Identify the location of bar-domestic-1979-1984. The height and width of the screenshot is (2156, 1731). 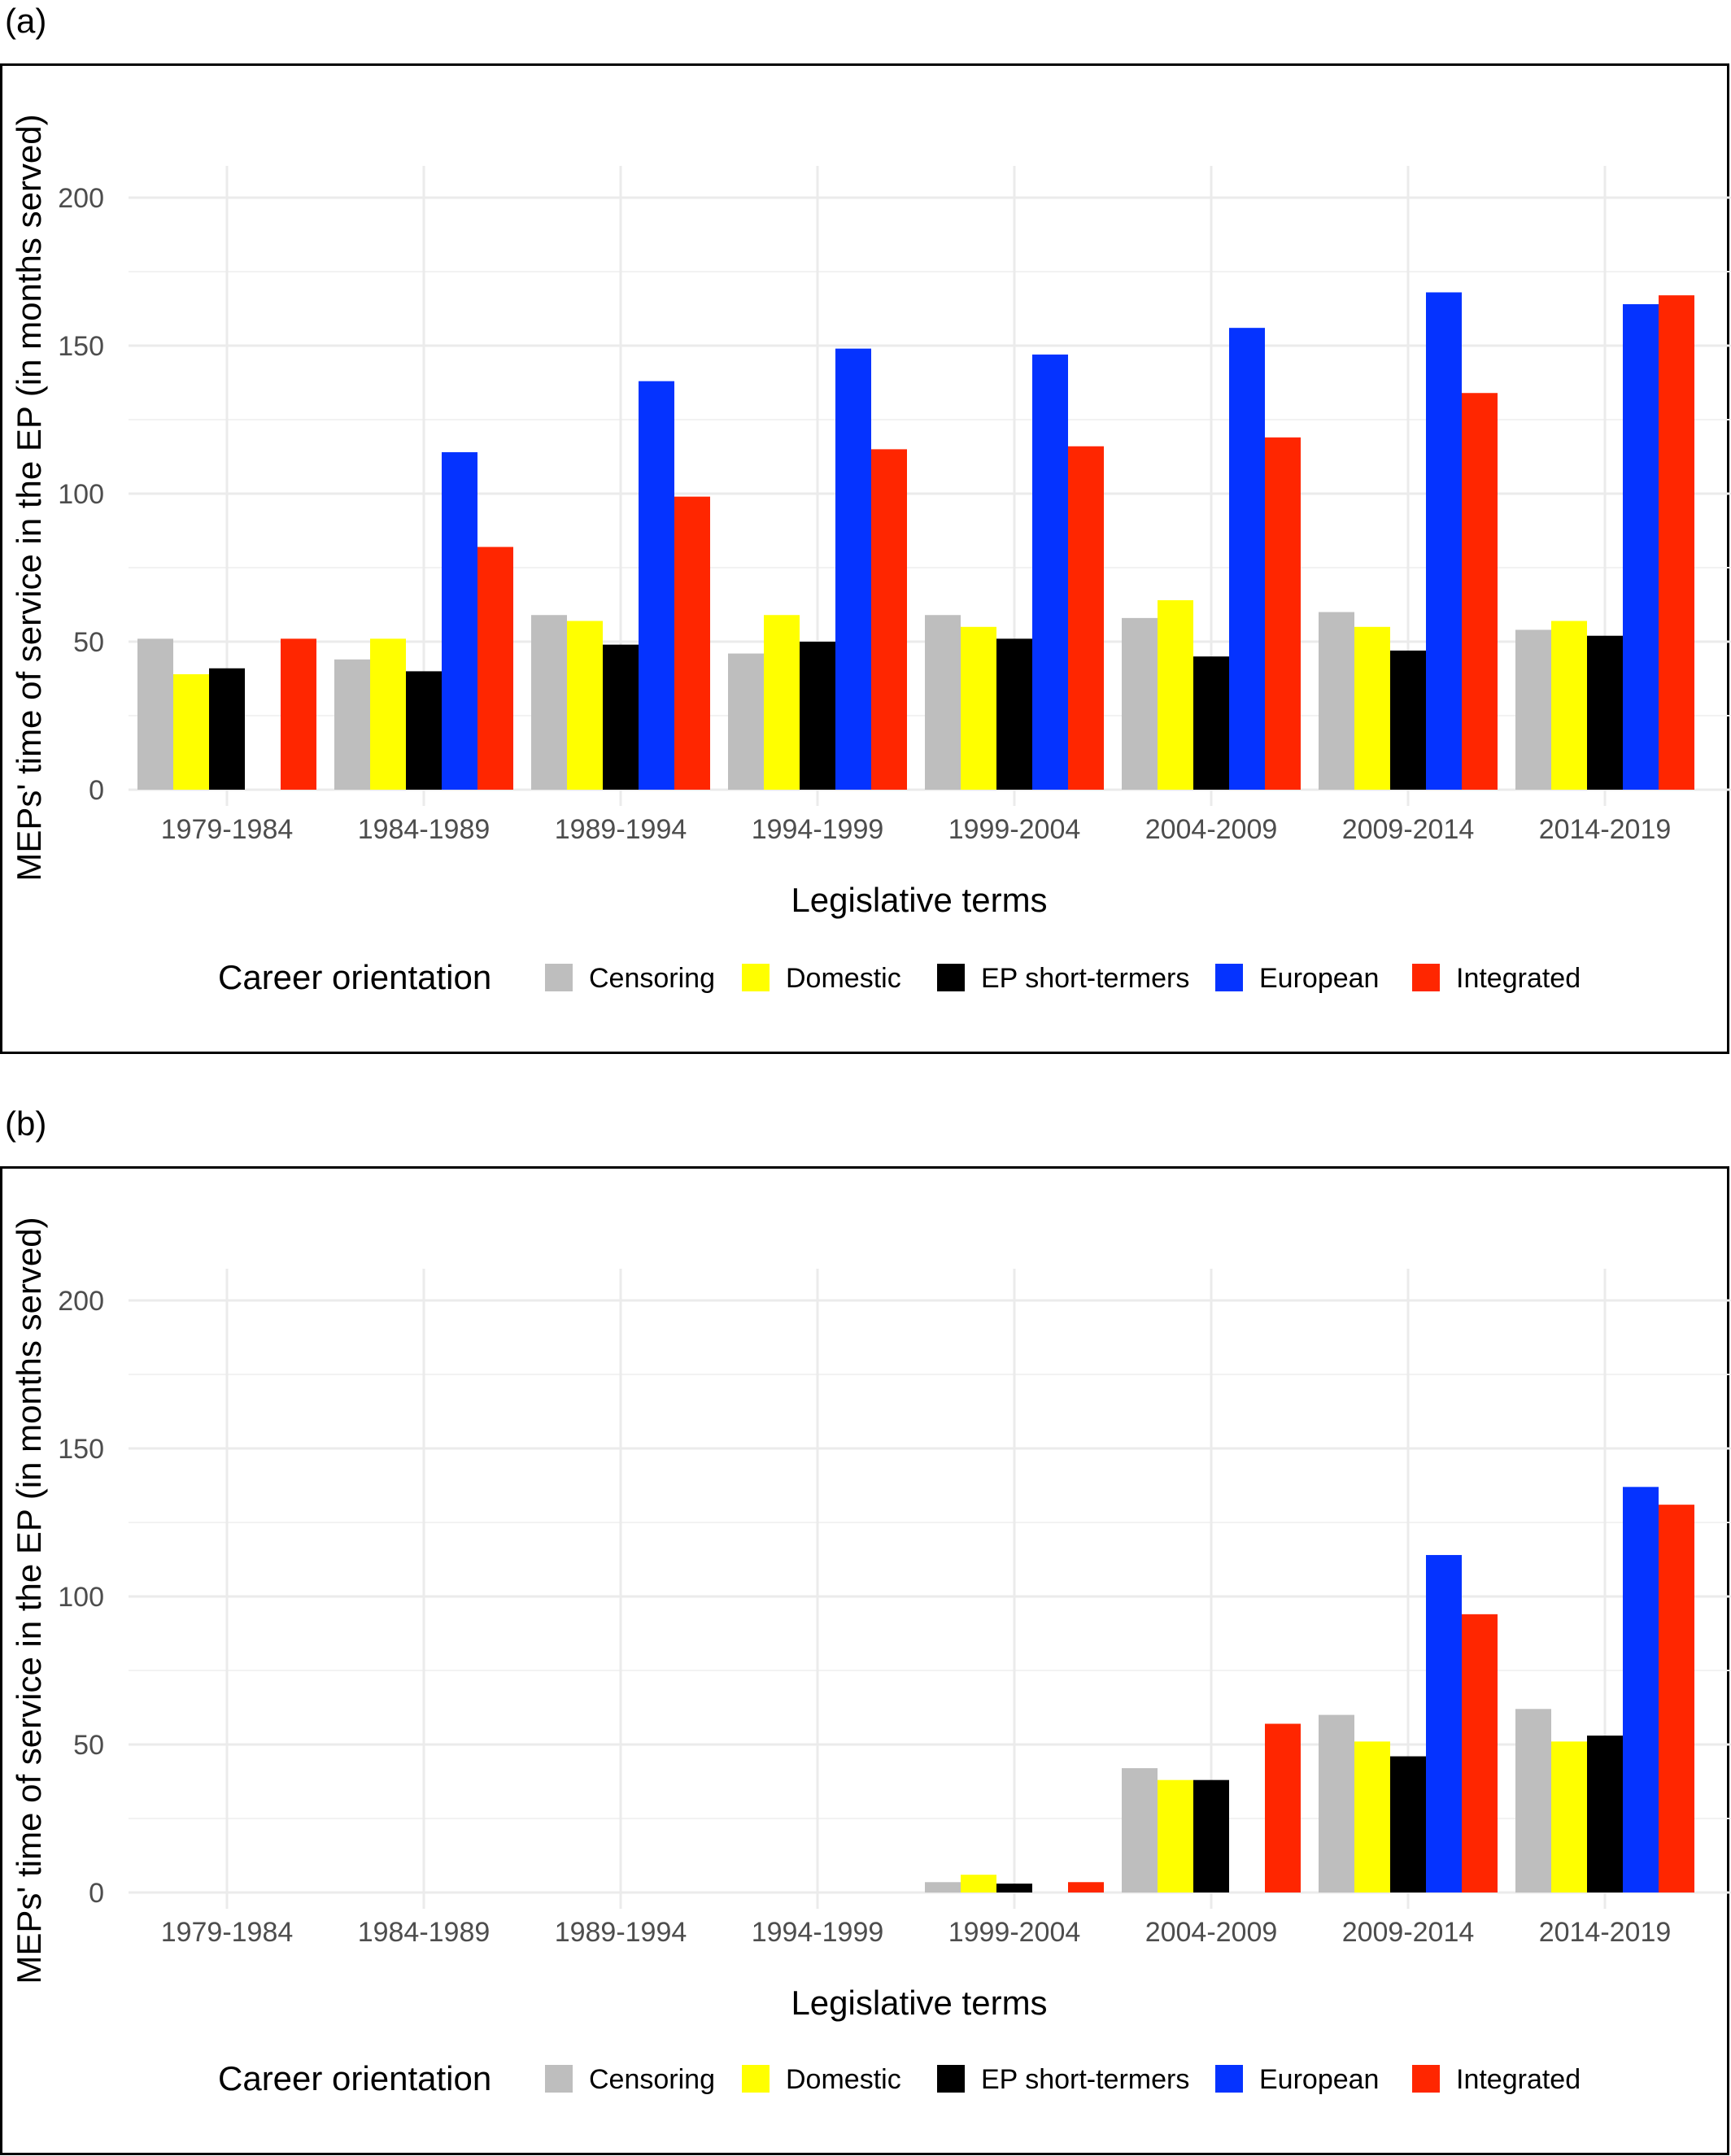
(191, 732).